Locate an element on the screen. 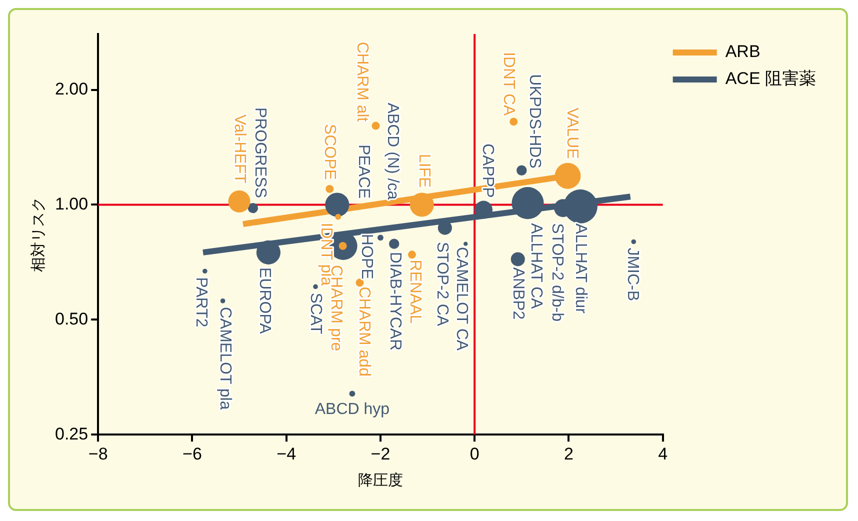  annotation: CHARM add is located at coordinates (363, 331).